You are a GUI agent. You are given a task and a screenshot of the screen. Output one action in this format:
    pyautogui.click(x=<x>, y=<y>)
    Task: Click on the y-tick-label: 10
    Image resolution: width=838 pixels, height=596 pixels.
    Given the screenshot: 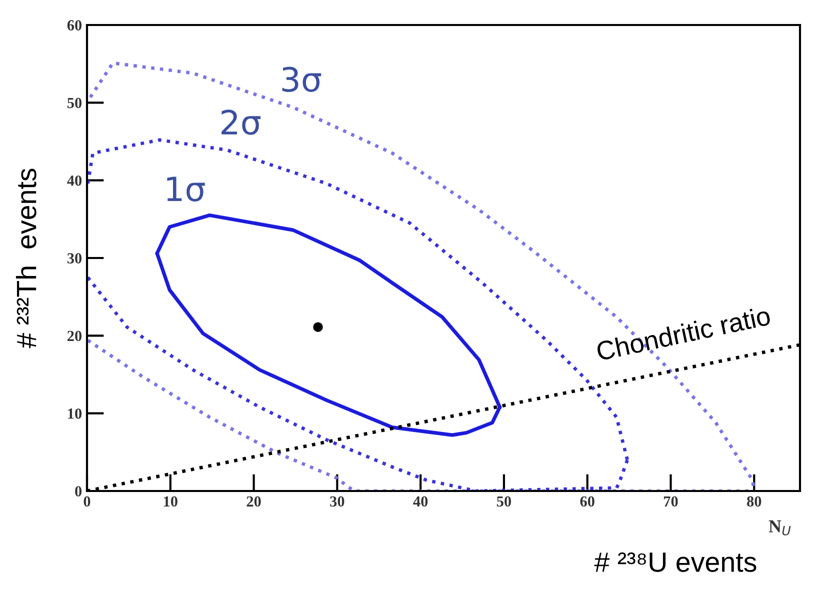 What is the action you would take?
    pyautogui.click(x=75, y=413)
    